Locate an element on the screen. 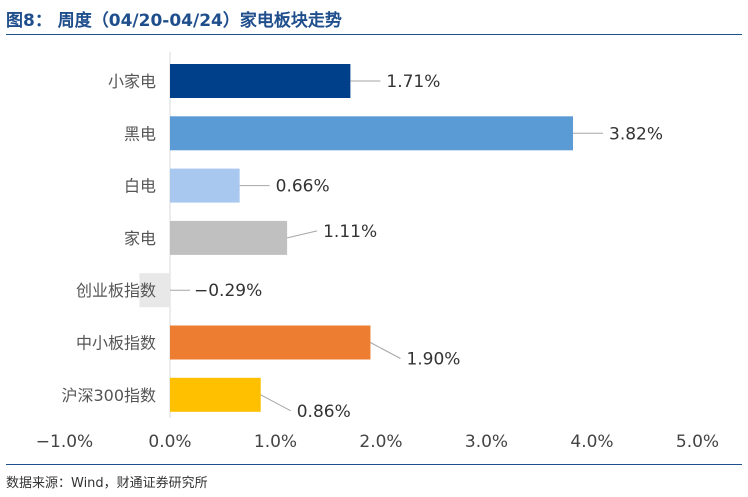 This screenshot has height=497, width=748. data-label: 0.66% is located at coordinates (303, 187).